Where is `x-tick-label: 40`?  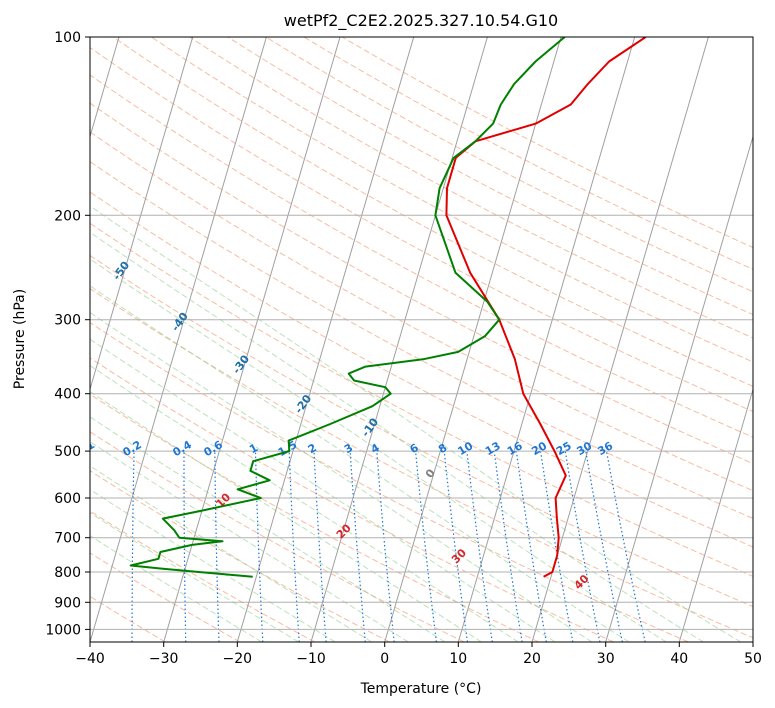 x-tick-label: 40 is located at coordinates (679, 659).